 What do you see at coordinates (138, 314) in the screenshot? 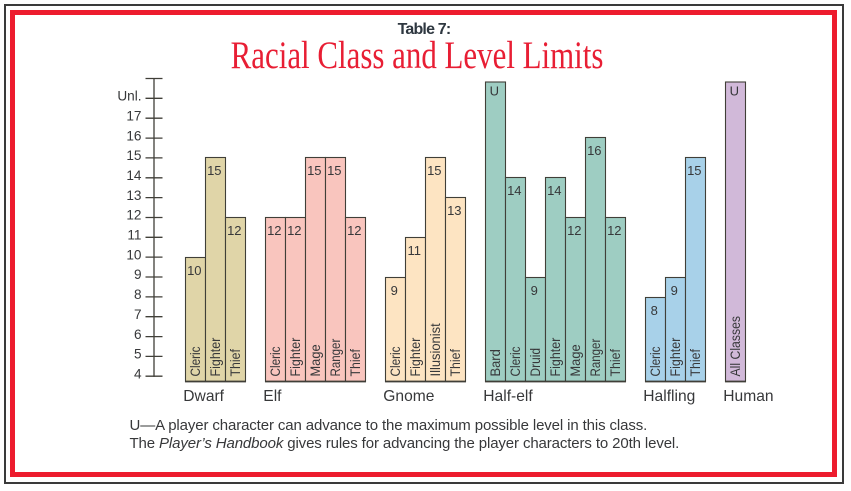
I see `svg-text: 7` at bounding box center [138, 314].